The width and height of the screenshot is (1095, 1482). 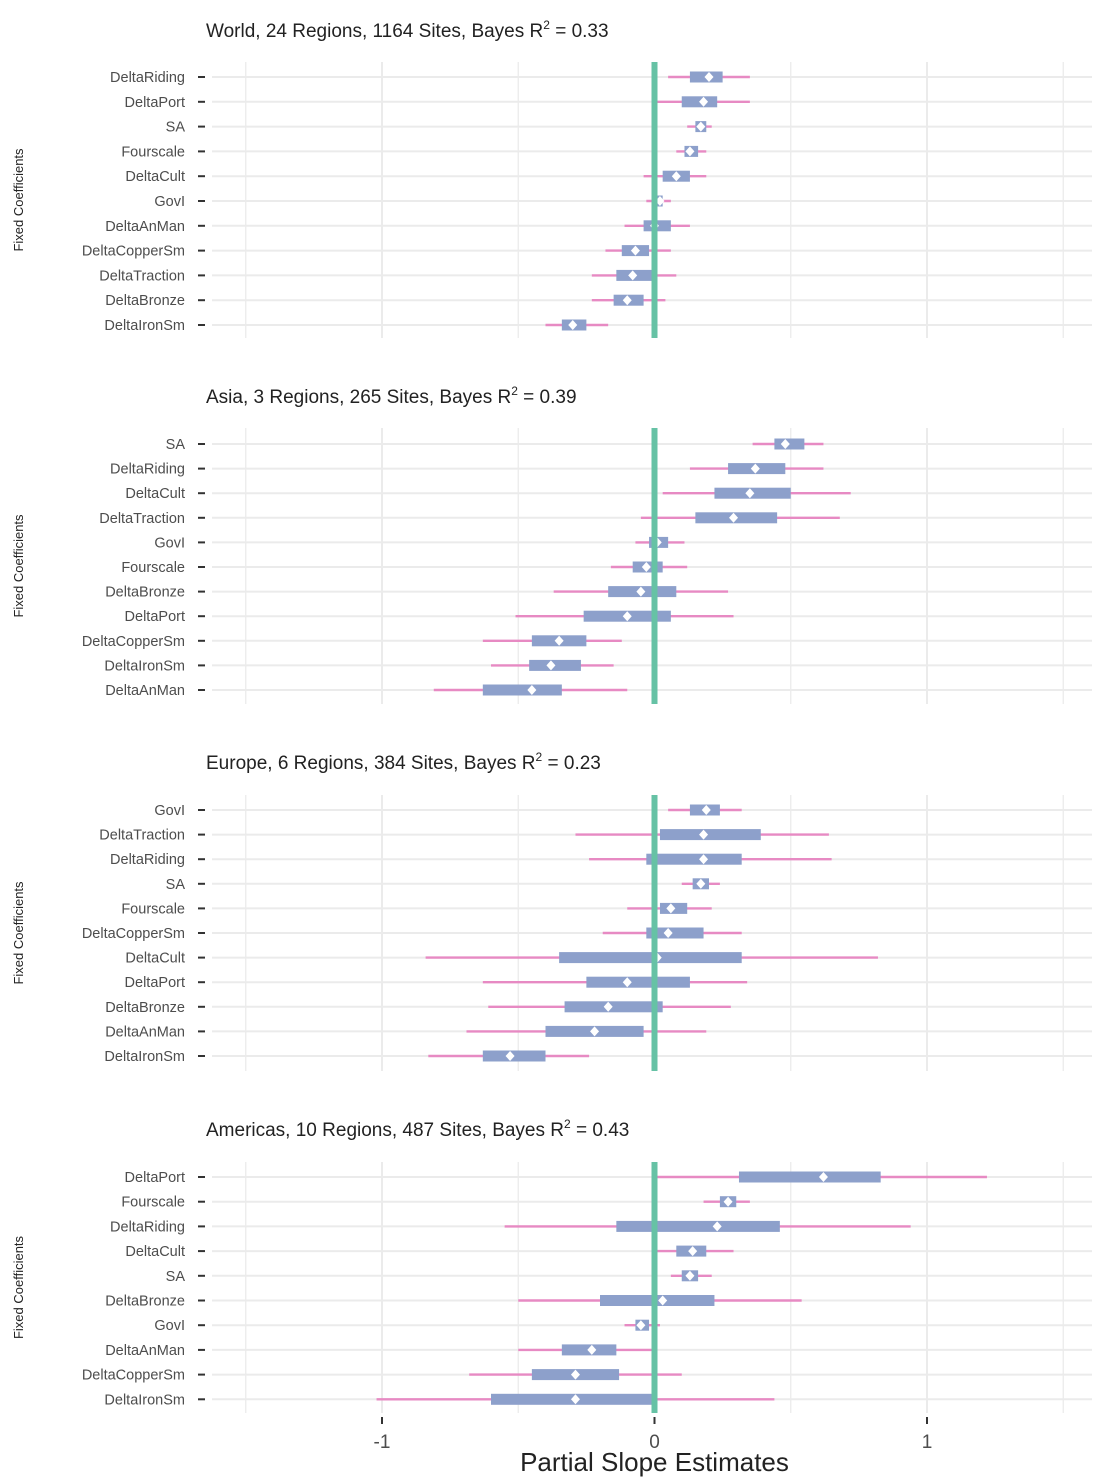 What do you see at coordinates (547, 397) in the screenshot?
I see `panel-title-tail: = 0.39` at bounding box center [547, 397].